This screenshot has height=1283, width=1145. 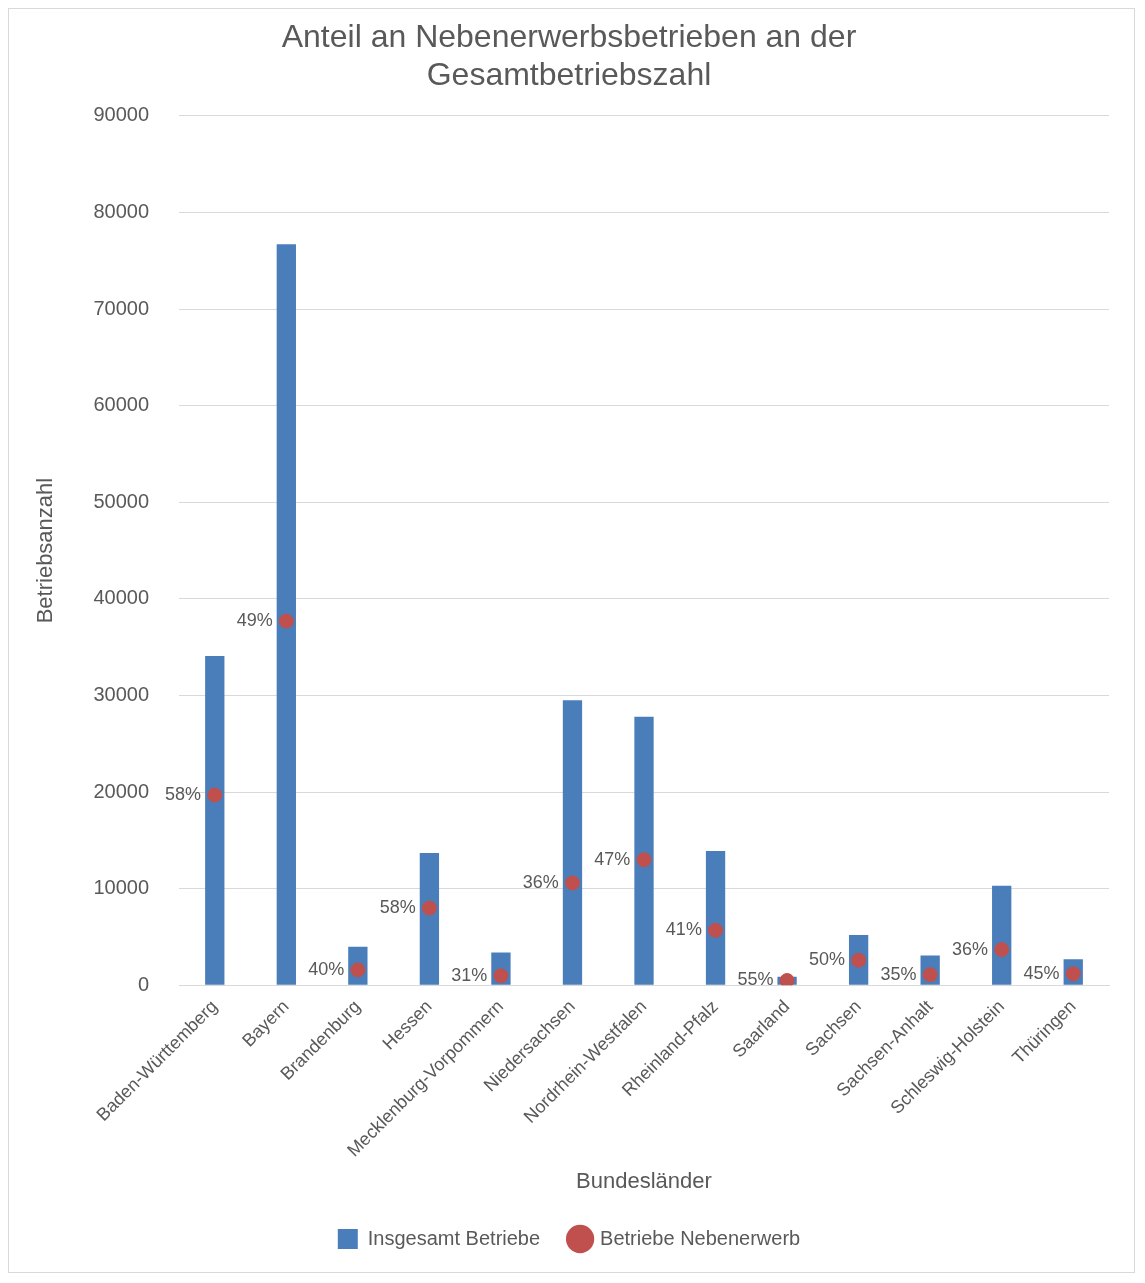 I want to click on annotation: 35%, so click(x=898, y=973).